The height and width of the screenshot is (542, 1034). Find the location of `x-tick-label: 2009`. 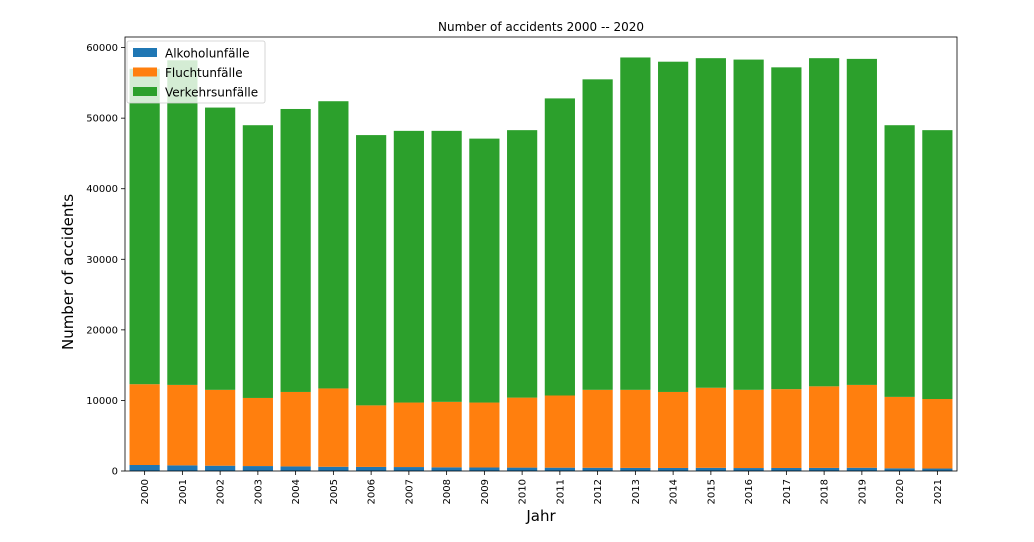

x-tick-label: 2009 is located at coordinates (485, 491).